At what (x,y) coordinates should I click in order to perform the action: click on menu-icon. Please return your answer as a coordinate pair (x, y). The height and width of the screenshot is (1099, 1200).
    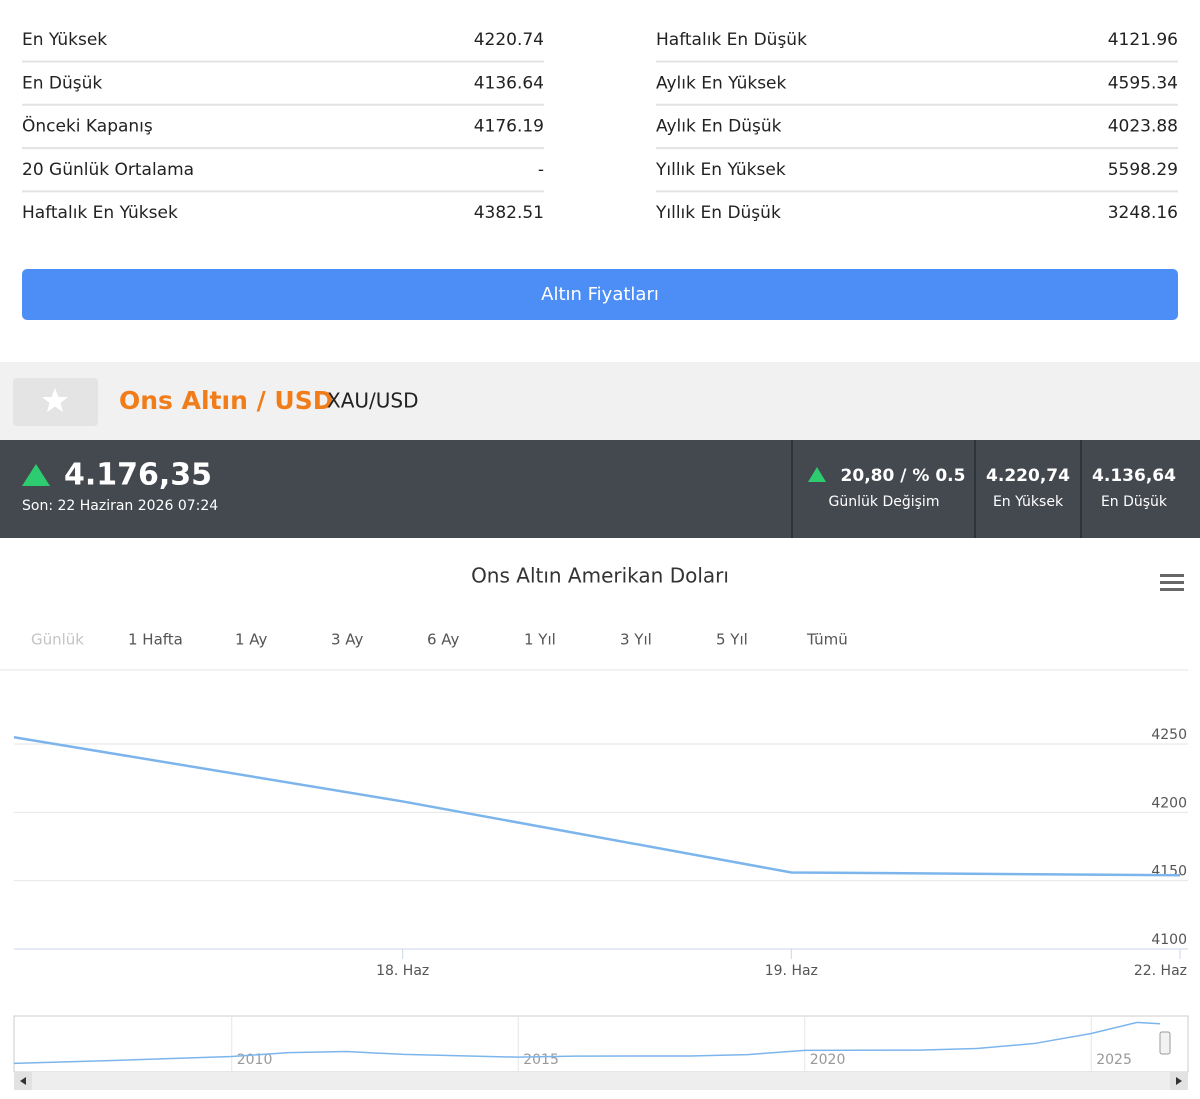
    Looking at the image, I should click on (1172, 582).